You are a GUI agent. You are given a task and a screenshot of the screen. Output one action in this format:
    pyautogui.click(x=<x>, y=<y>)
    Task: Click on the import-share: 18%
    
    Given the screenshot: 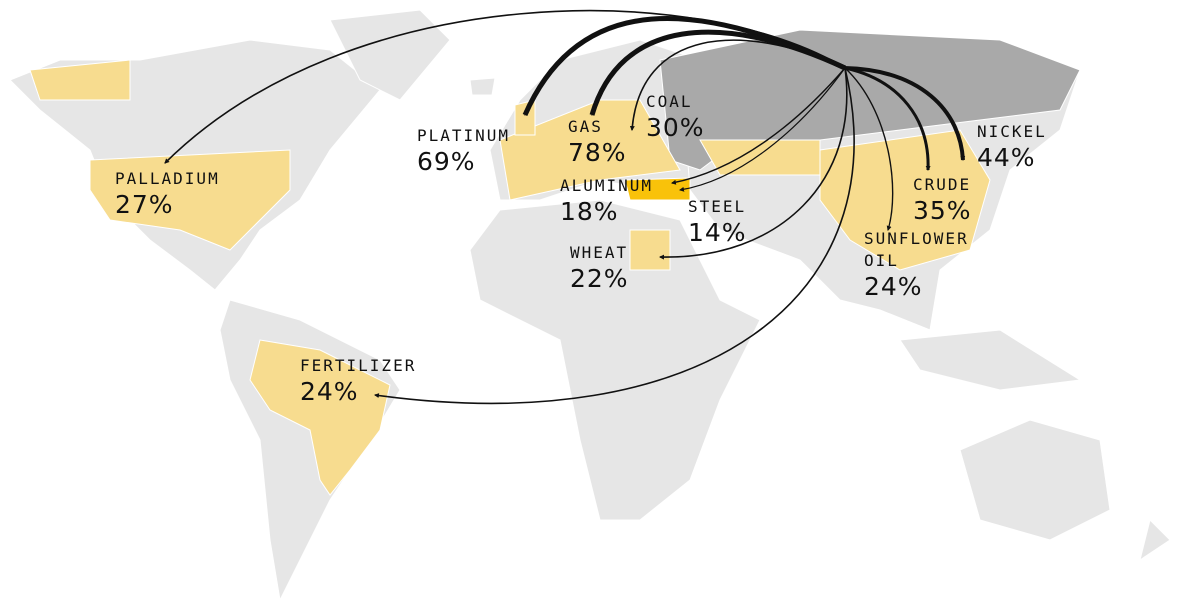 What is the action you would take?
    pyautogui.click(x=589, y=211)
    